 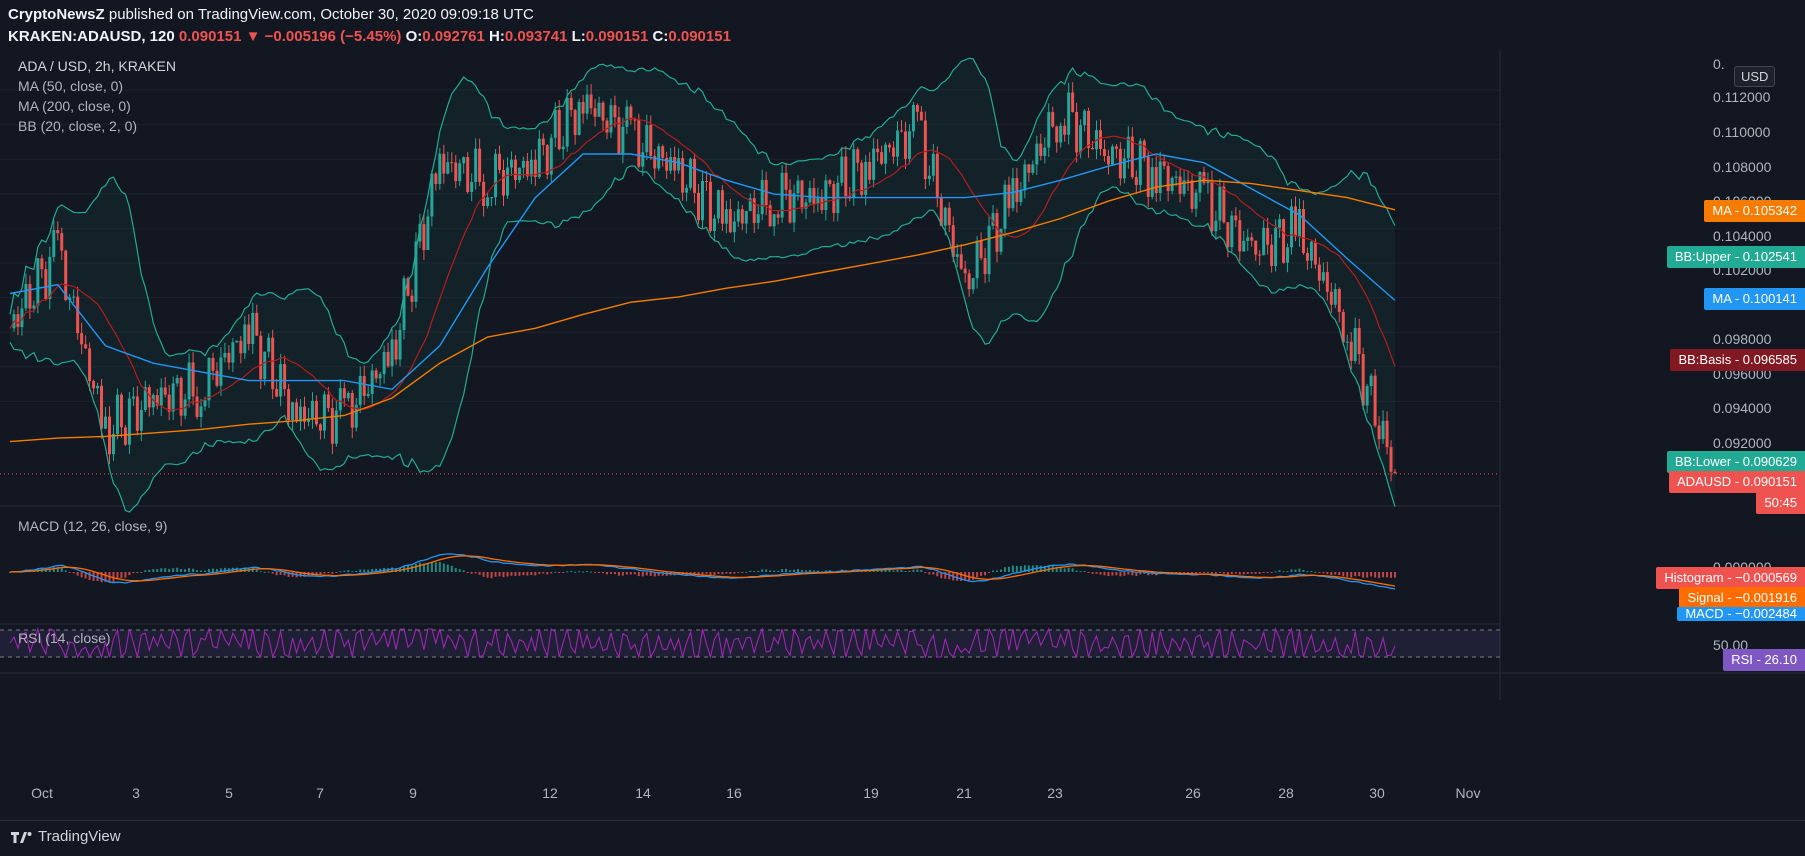 I want to click on legend-rsi: RSI (14, close), so click(x=64, y=638).